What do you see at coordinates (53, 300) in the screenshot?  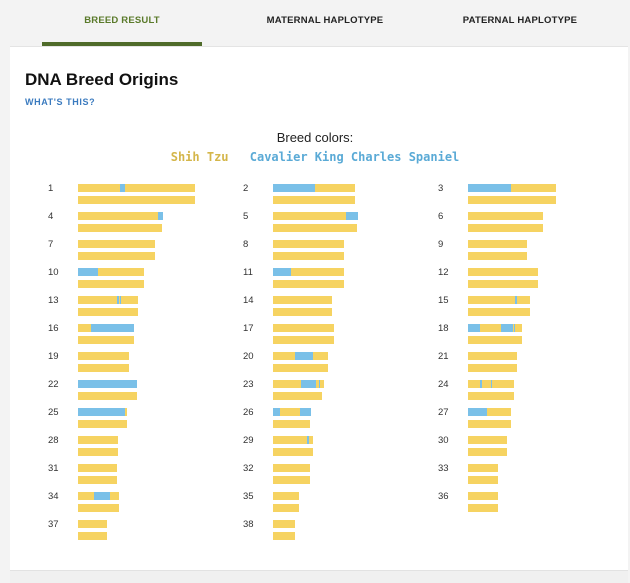 I see `chromosome-label: 13` at bounding box center [53, 300].